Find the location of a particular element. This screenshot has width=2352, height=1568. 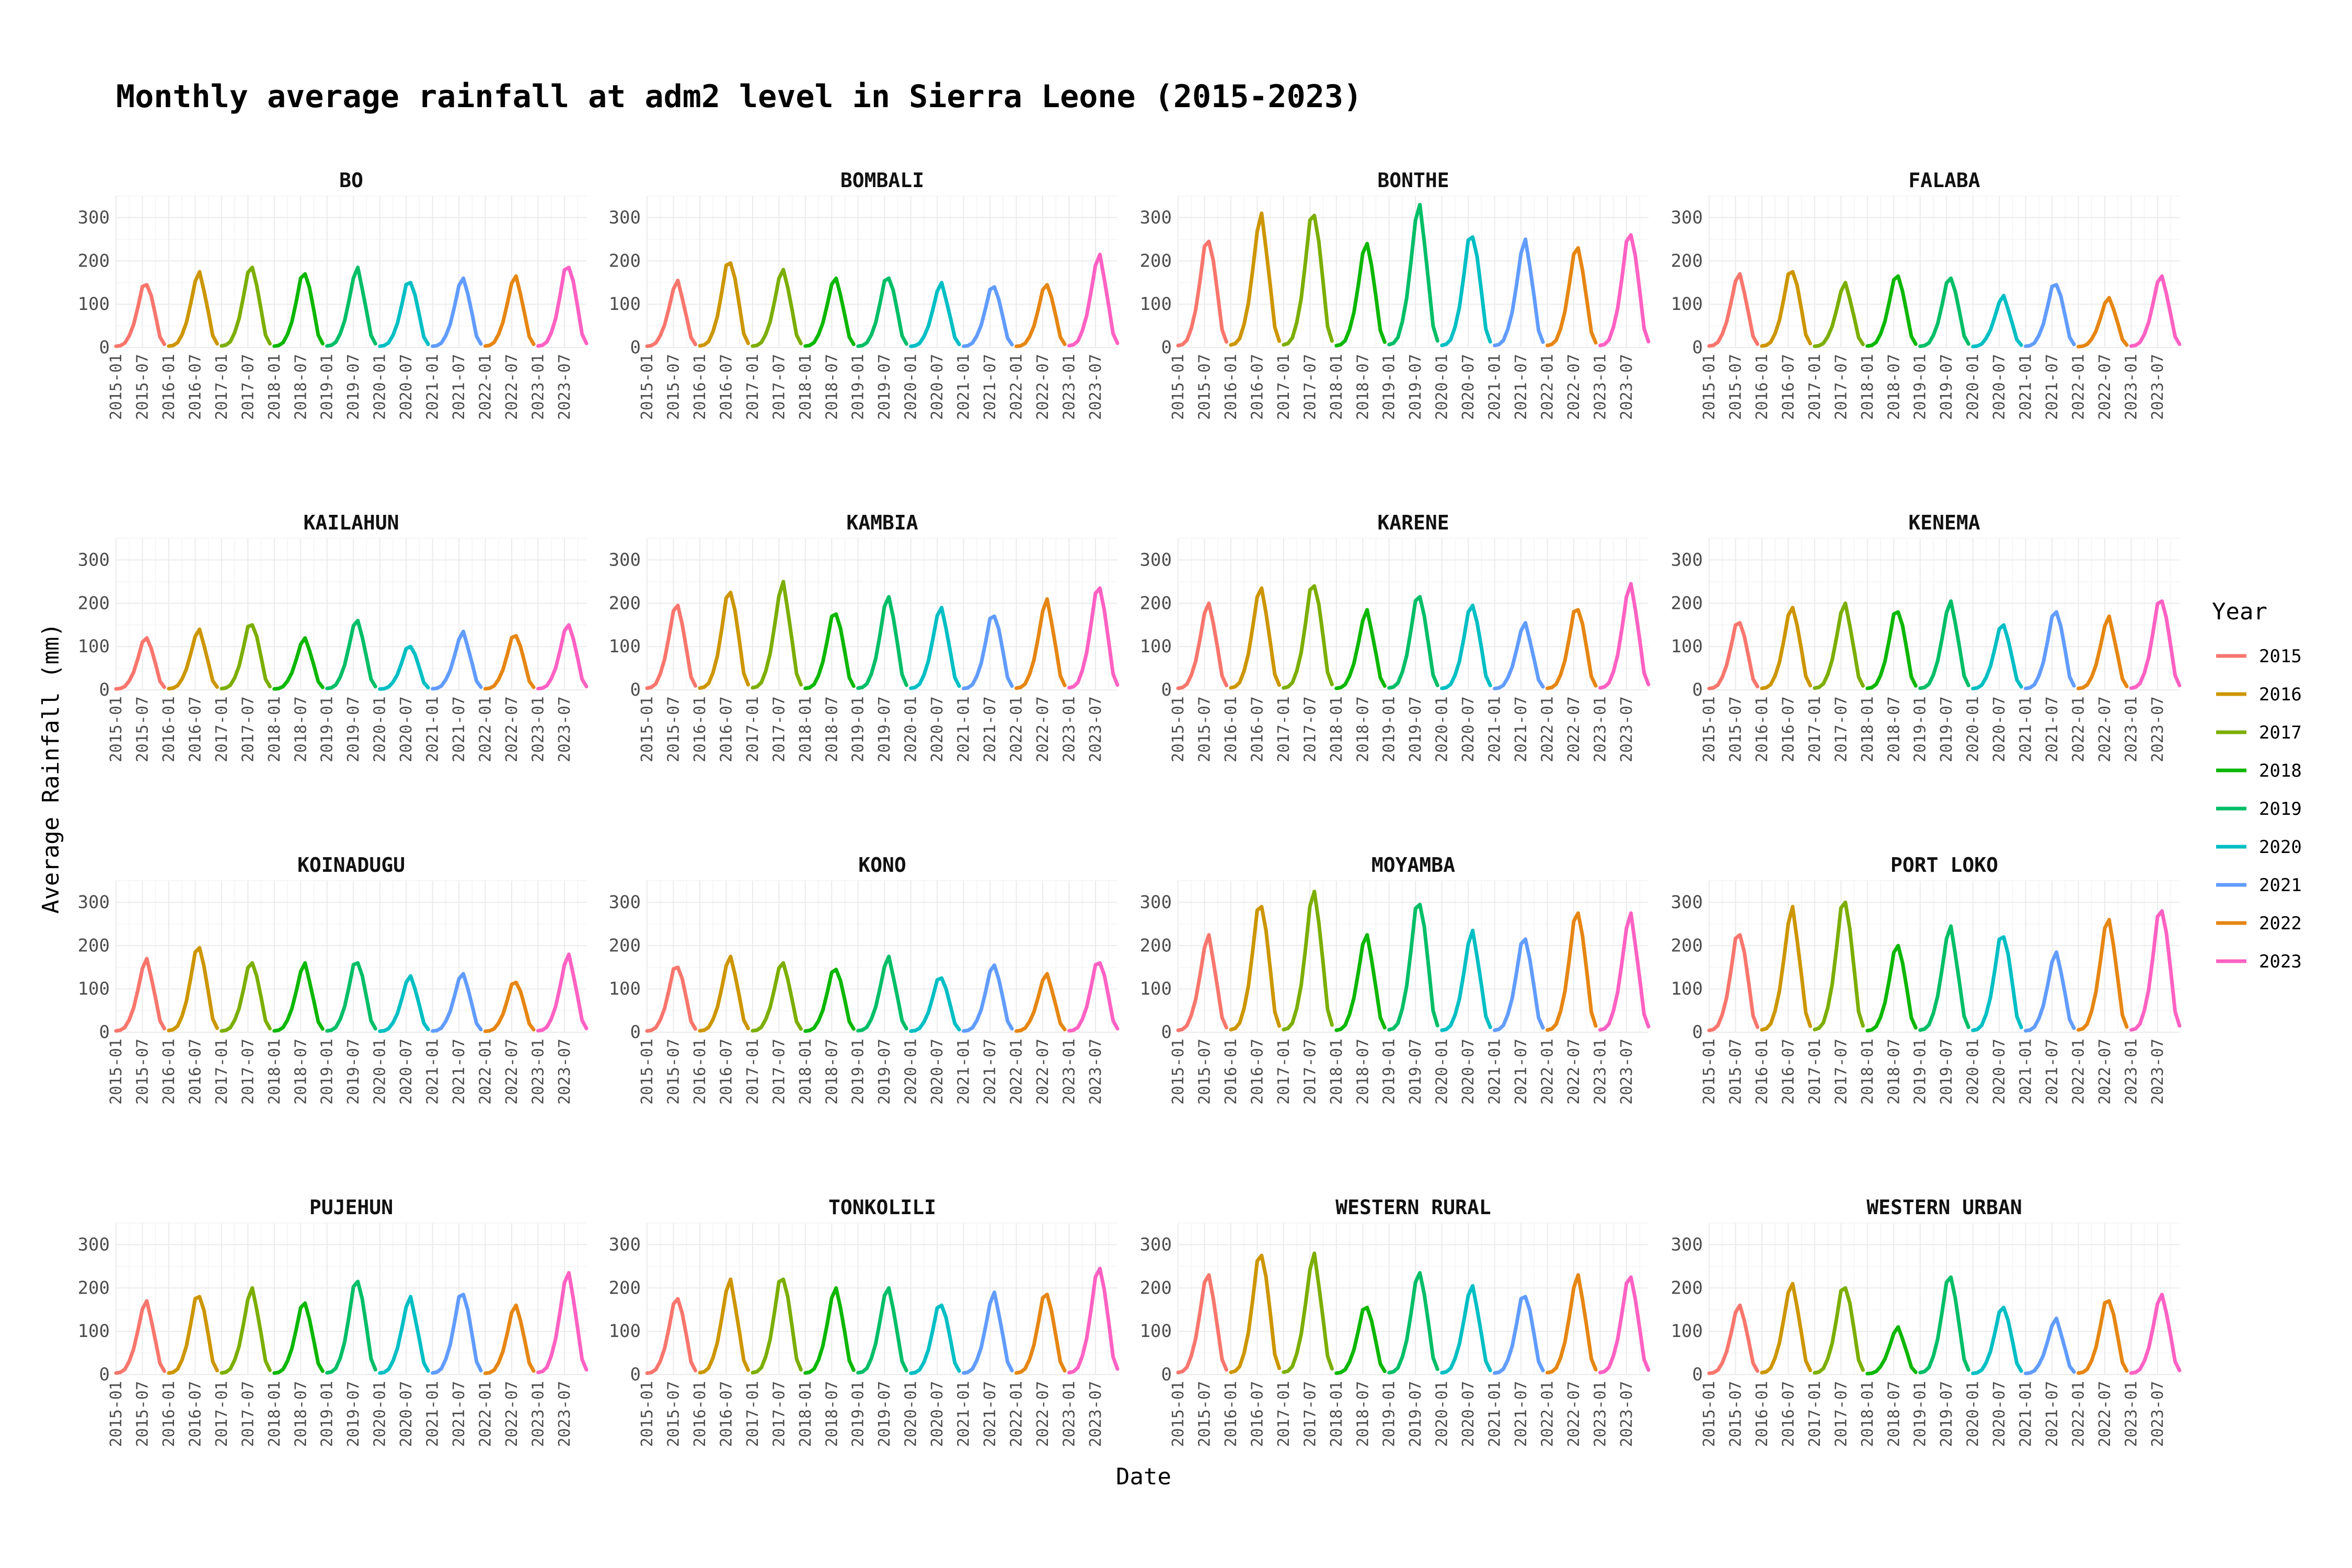

y-tick-label: 0 is located at coordinates (1697, 1032).